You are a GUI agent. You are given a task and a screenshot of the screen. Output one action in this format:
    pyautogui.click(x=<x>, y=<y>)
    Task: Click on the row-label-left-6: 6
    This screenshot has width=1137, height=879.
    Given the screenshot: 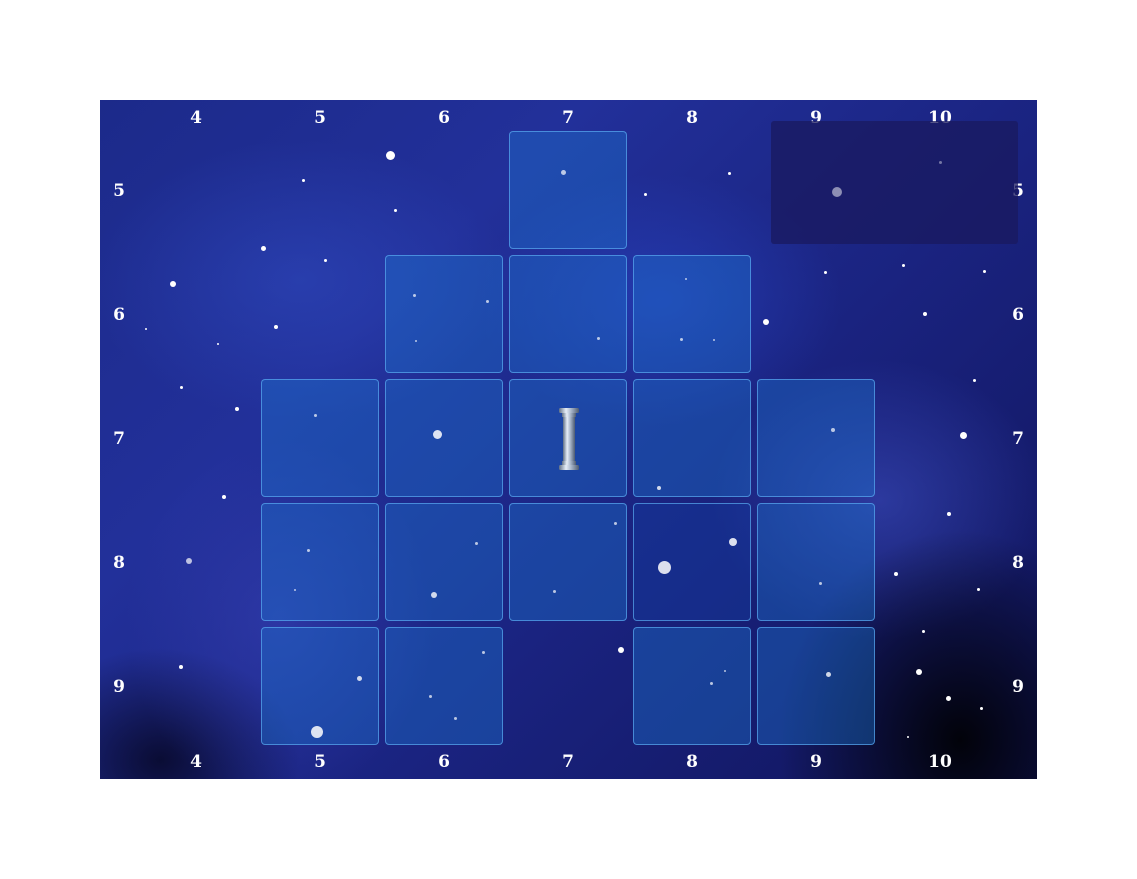 What is the action you would take?
    pyautogui.click(x=119, y=315)
    